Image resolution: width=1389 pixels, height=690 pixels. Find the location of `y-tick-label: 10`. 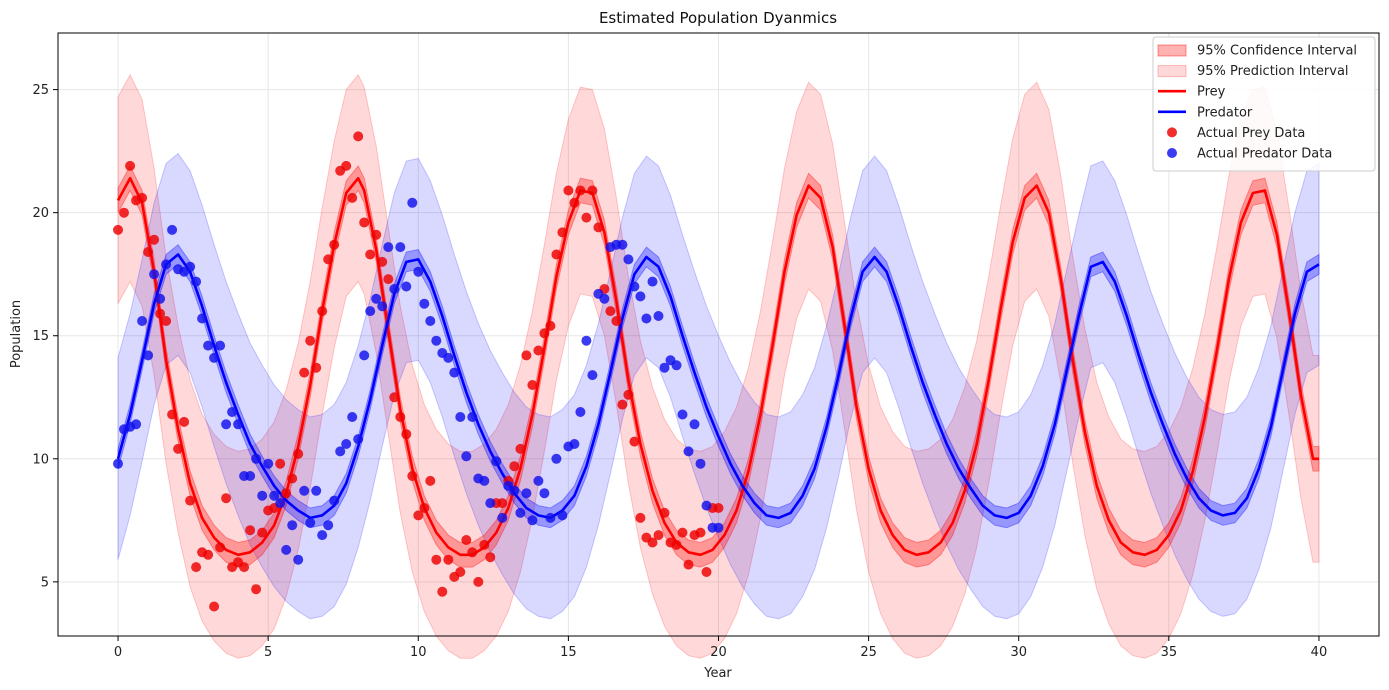

y-tick-label: 10 is located at coordinates (40, 459).